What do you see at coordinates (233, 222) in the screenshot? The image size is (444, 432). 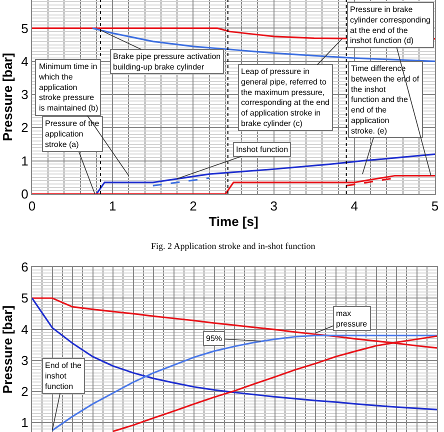 I see `x-axis-title: Time [s]` at bounding box center [233, 222].